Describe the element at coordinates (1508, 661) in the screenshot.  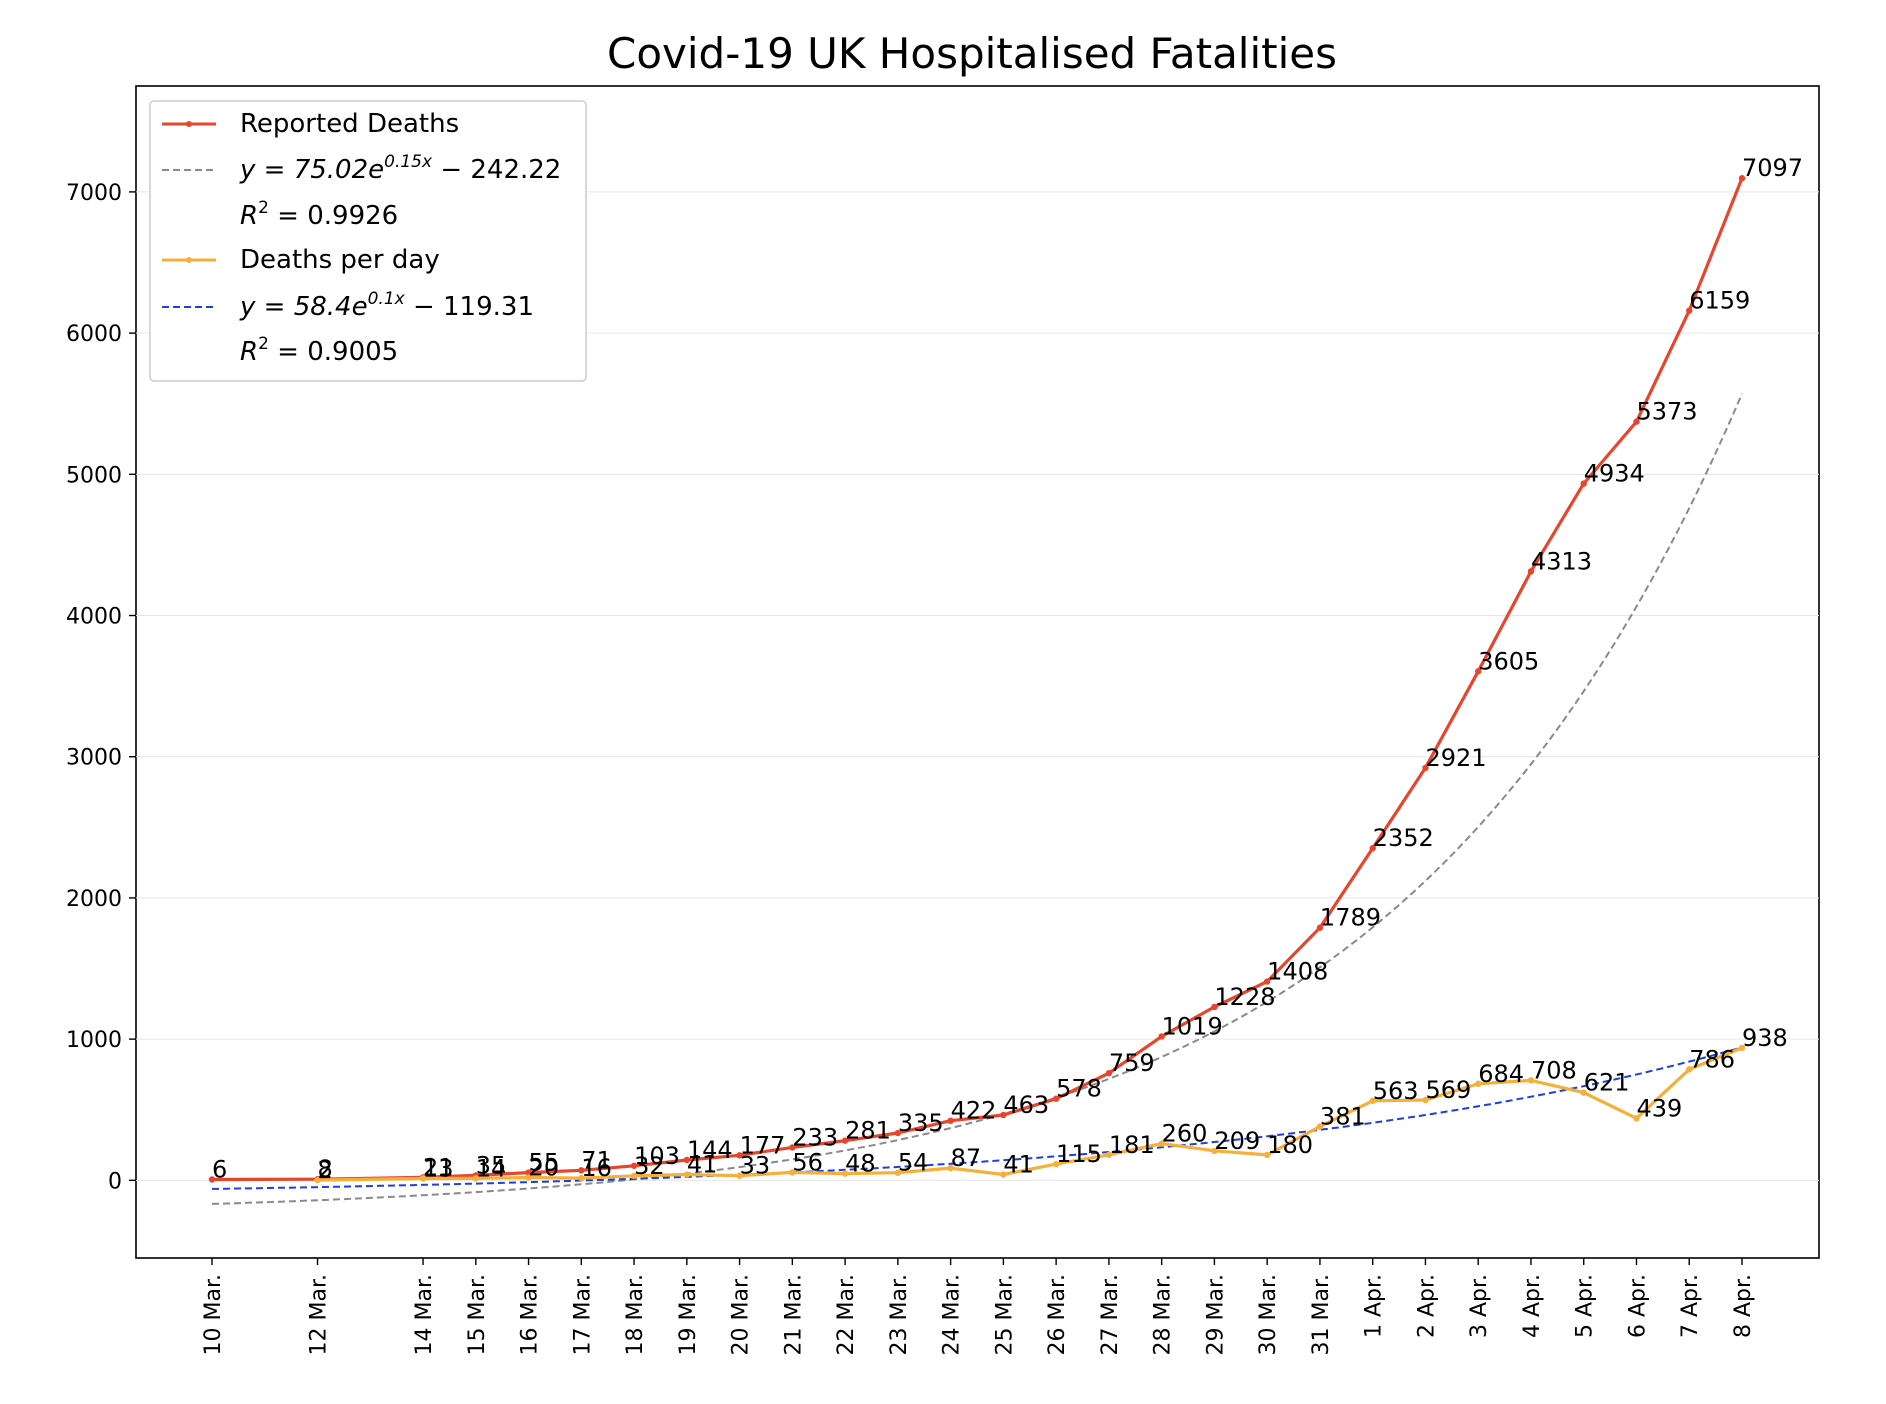
I see `data-label: 3605` at that location.